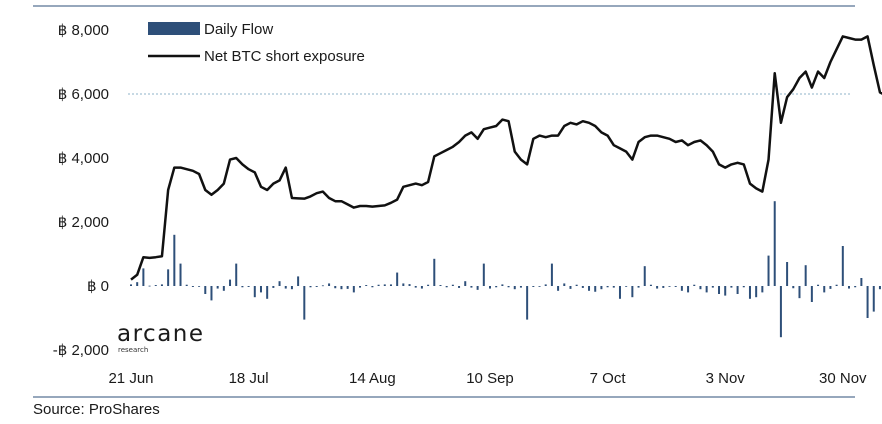 The height and width of the screenshot is (424, 882). I want to click on legend-line-label: Net BTC short exposure, so click(284, 56).